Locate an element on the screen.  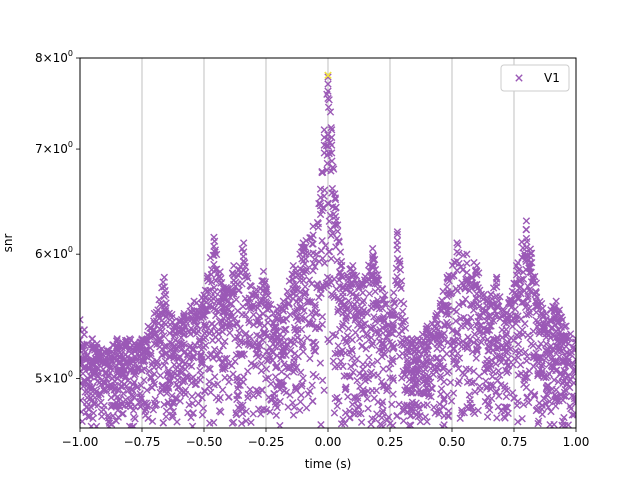
y-axis-label: snr is located at coordinates (8, 243).